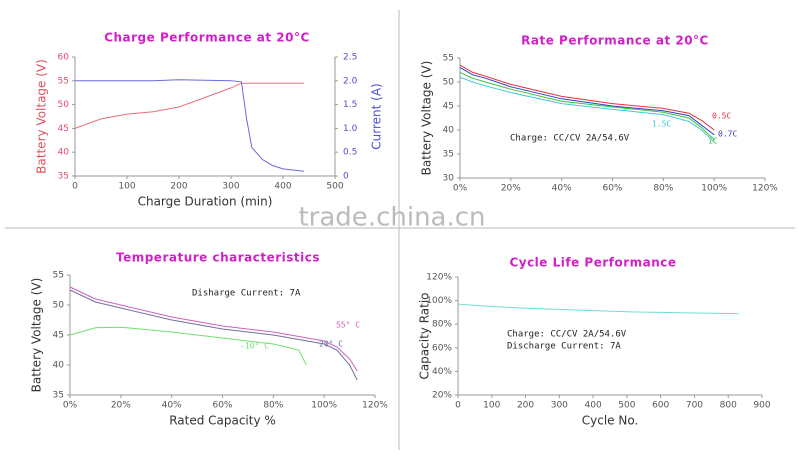  I want to click on y-tick-label: 100%, so click(439, 301).